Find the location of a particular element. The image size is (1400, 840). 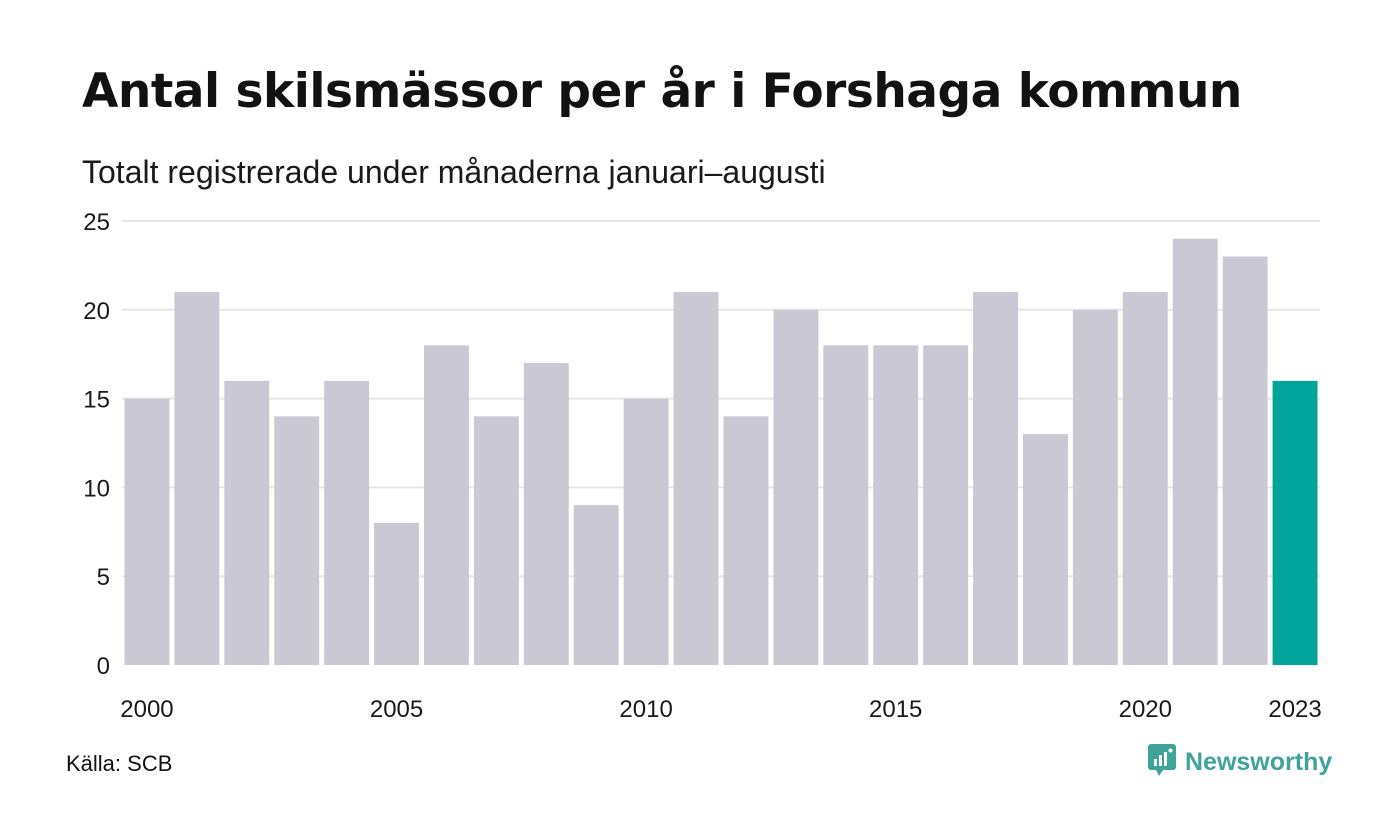

x-tick-label: 2015 is located at coordinates (895, 709).